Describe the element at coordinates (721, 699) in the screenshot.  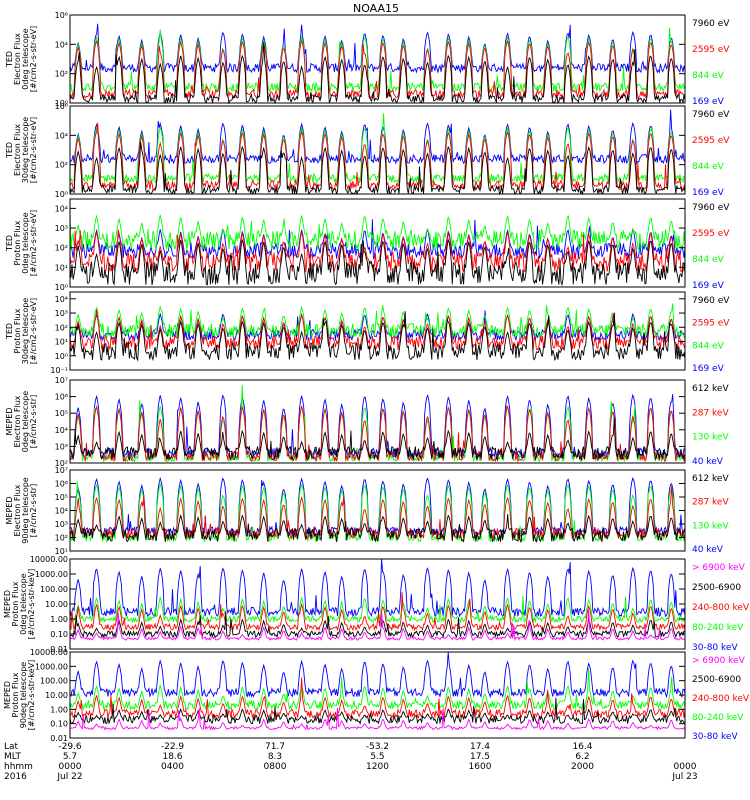
I see `legend-entry: 240-800 keV` at that location.